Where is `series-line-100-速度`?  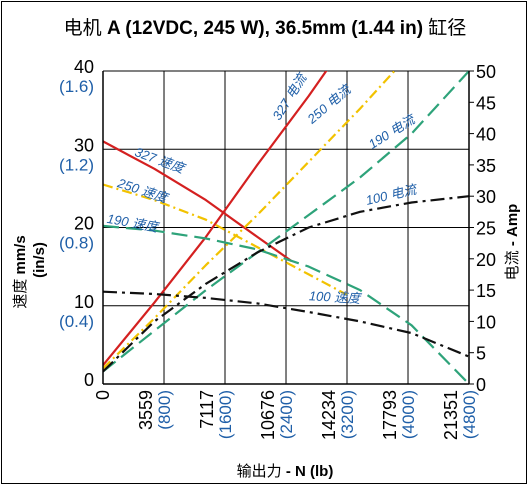 series-line-100-速度 is located at coordinates (286, 324).